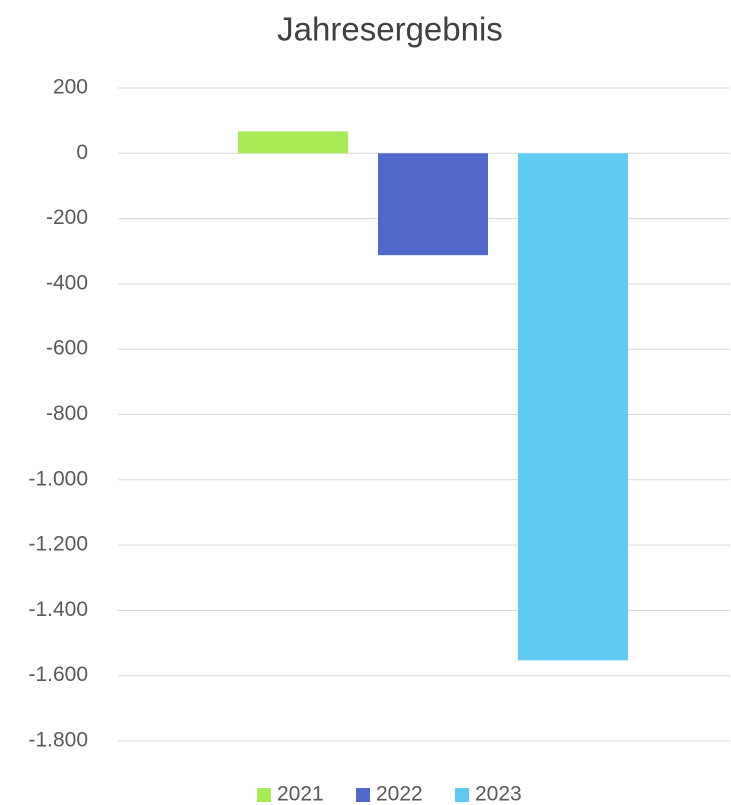 The height and width of the screenshot is (805, 731). I want to click on legend-label: 2023, so click(498, 794).